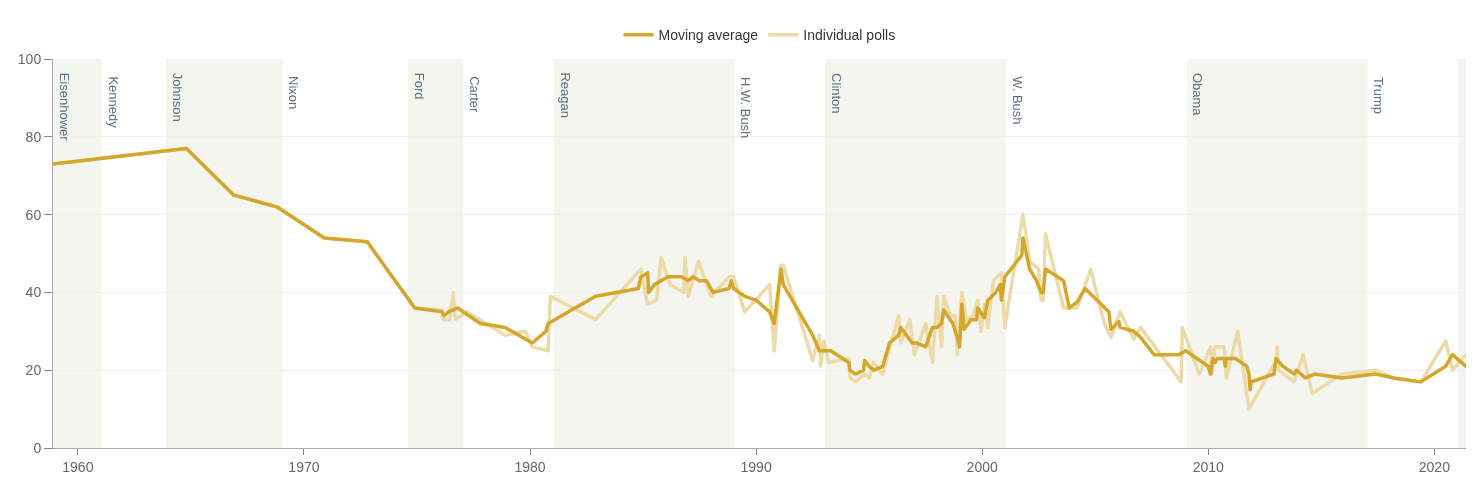 This screenshot has height=485, width=1476. I want to click on annotation: Trump, so click(1379, 95).